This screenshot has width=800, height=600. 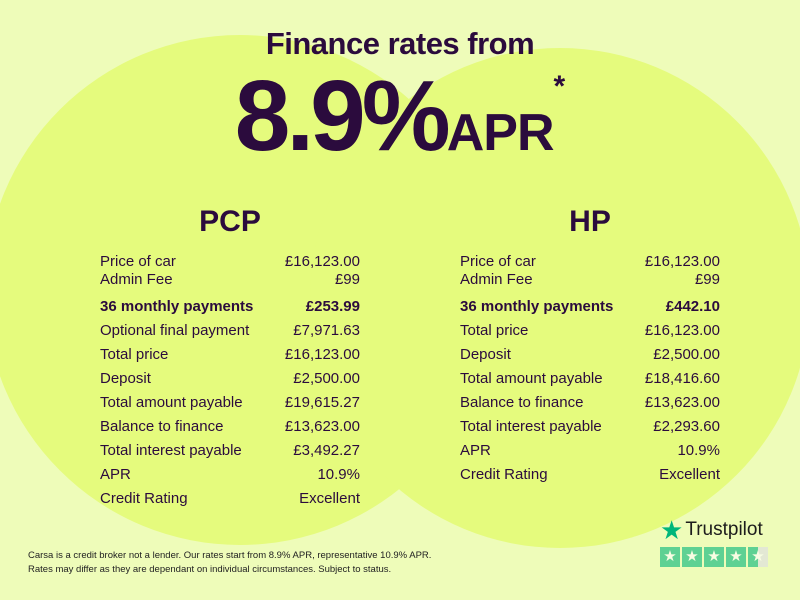 I want to click on table-row: Total interest payable £3,492.27, so click(x=230, y=451).